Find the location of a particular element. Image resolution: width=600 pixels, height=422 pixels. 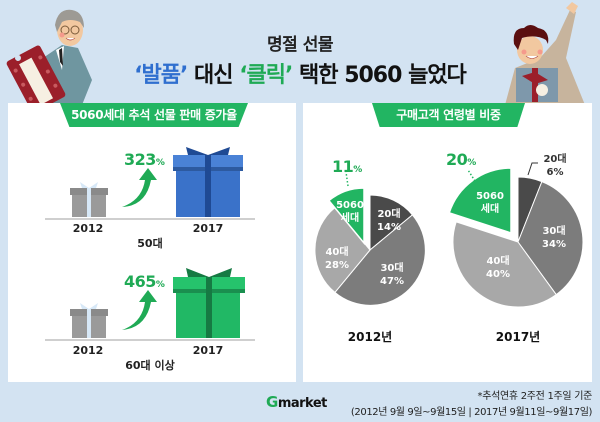

pie-2017-year: 2017년 is located at coordinates (518, 337).